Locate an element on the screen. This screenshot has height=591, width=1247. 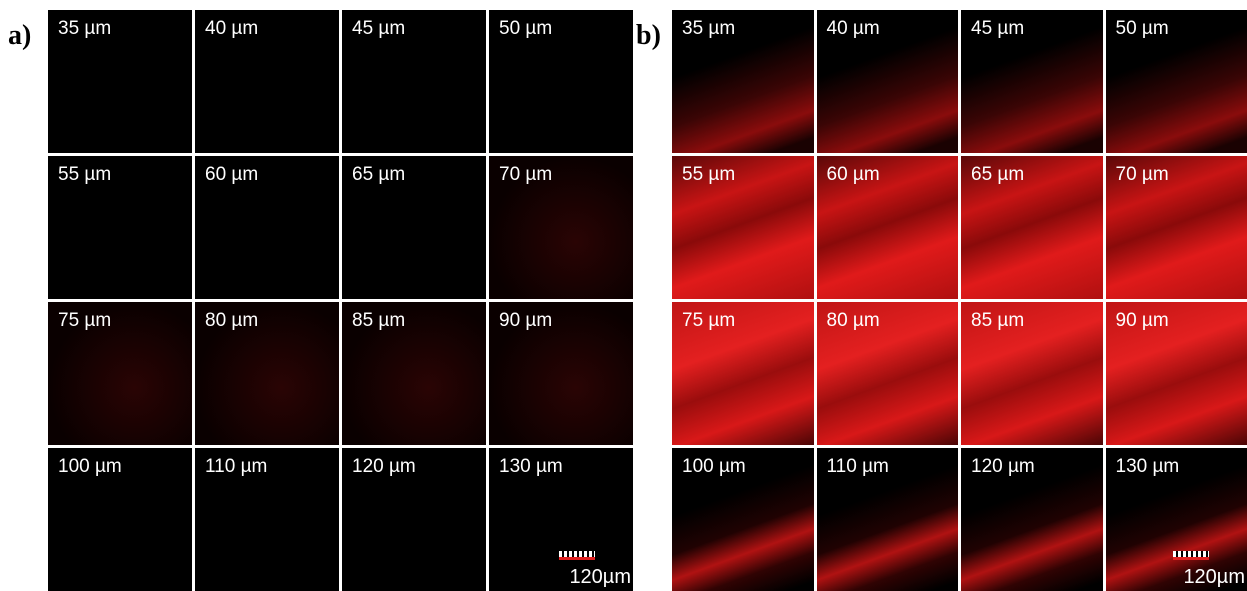
panel-label: a) is located at coordinates (20, 35).